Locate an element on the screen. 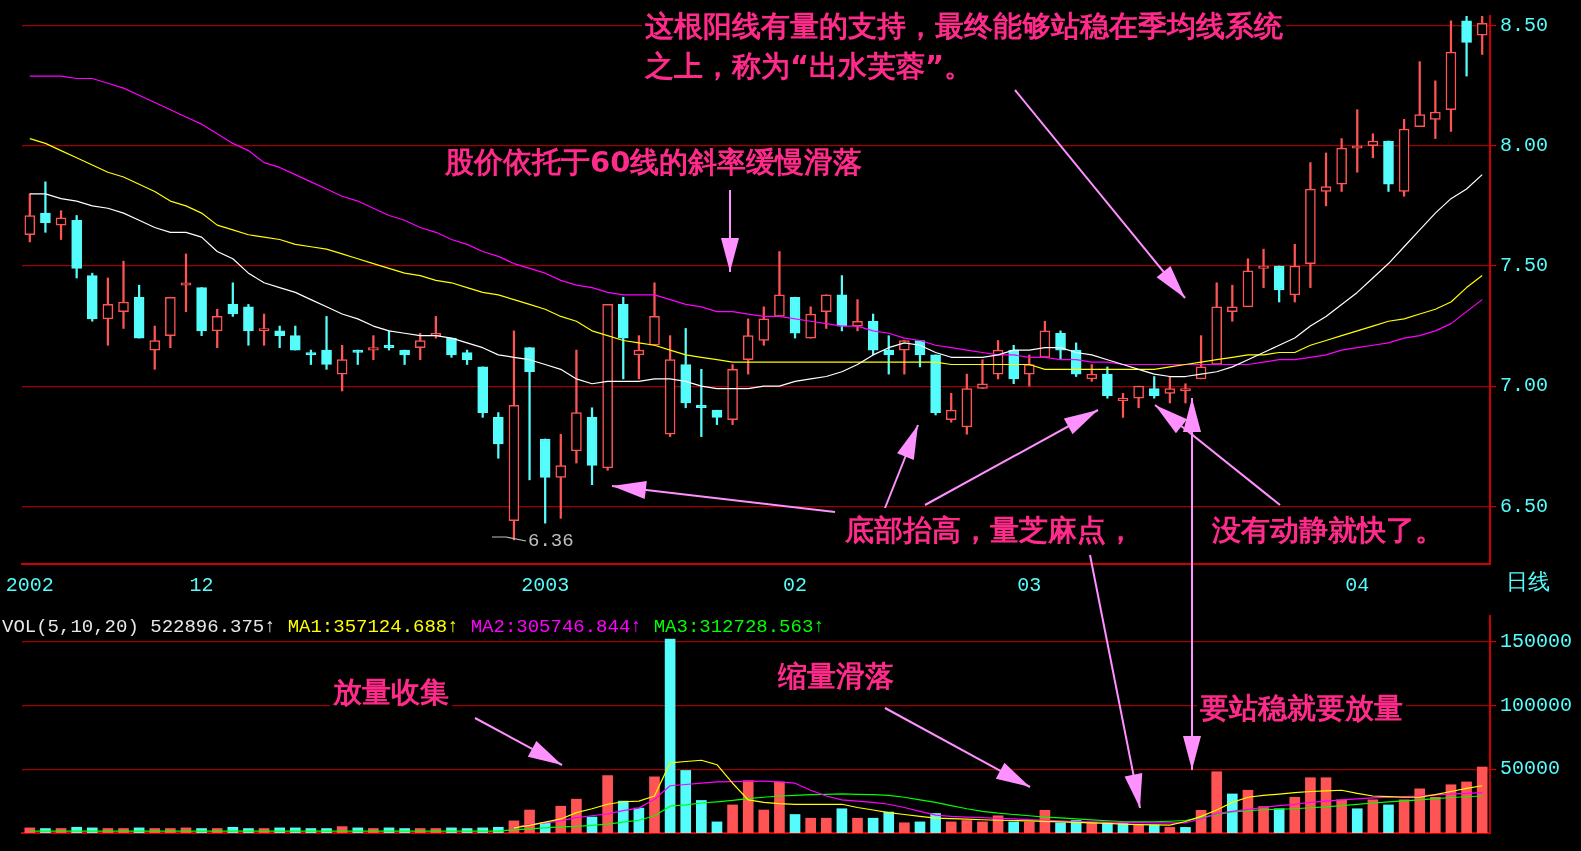 This screenshot has height=851, width=1581. y-tick-label: 7.50 is located at coordinates (1524, 266).